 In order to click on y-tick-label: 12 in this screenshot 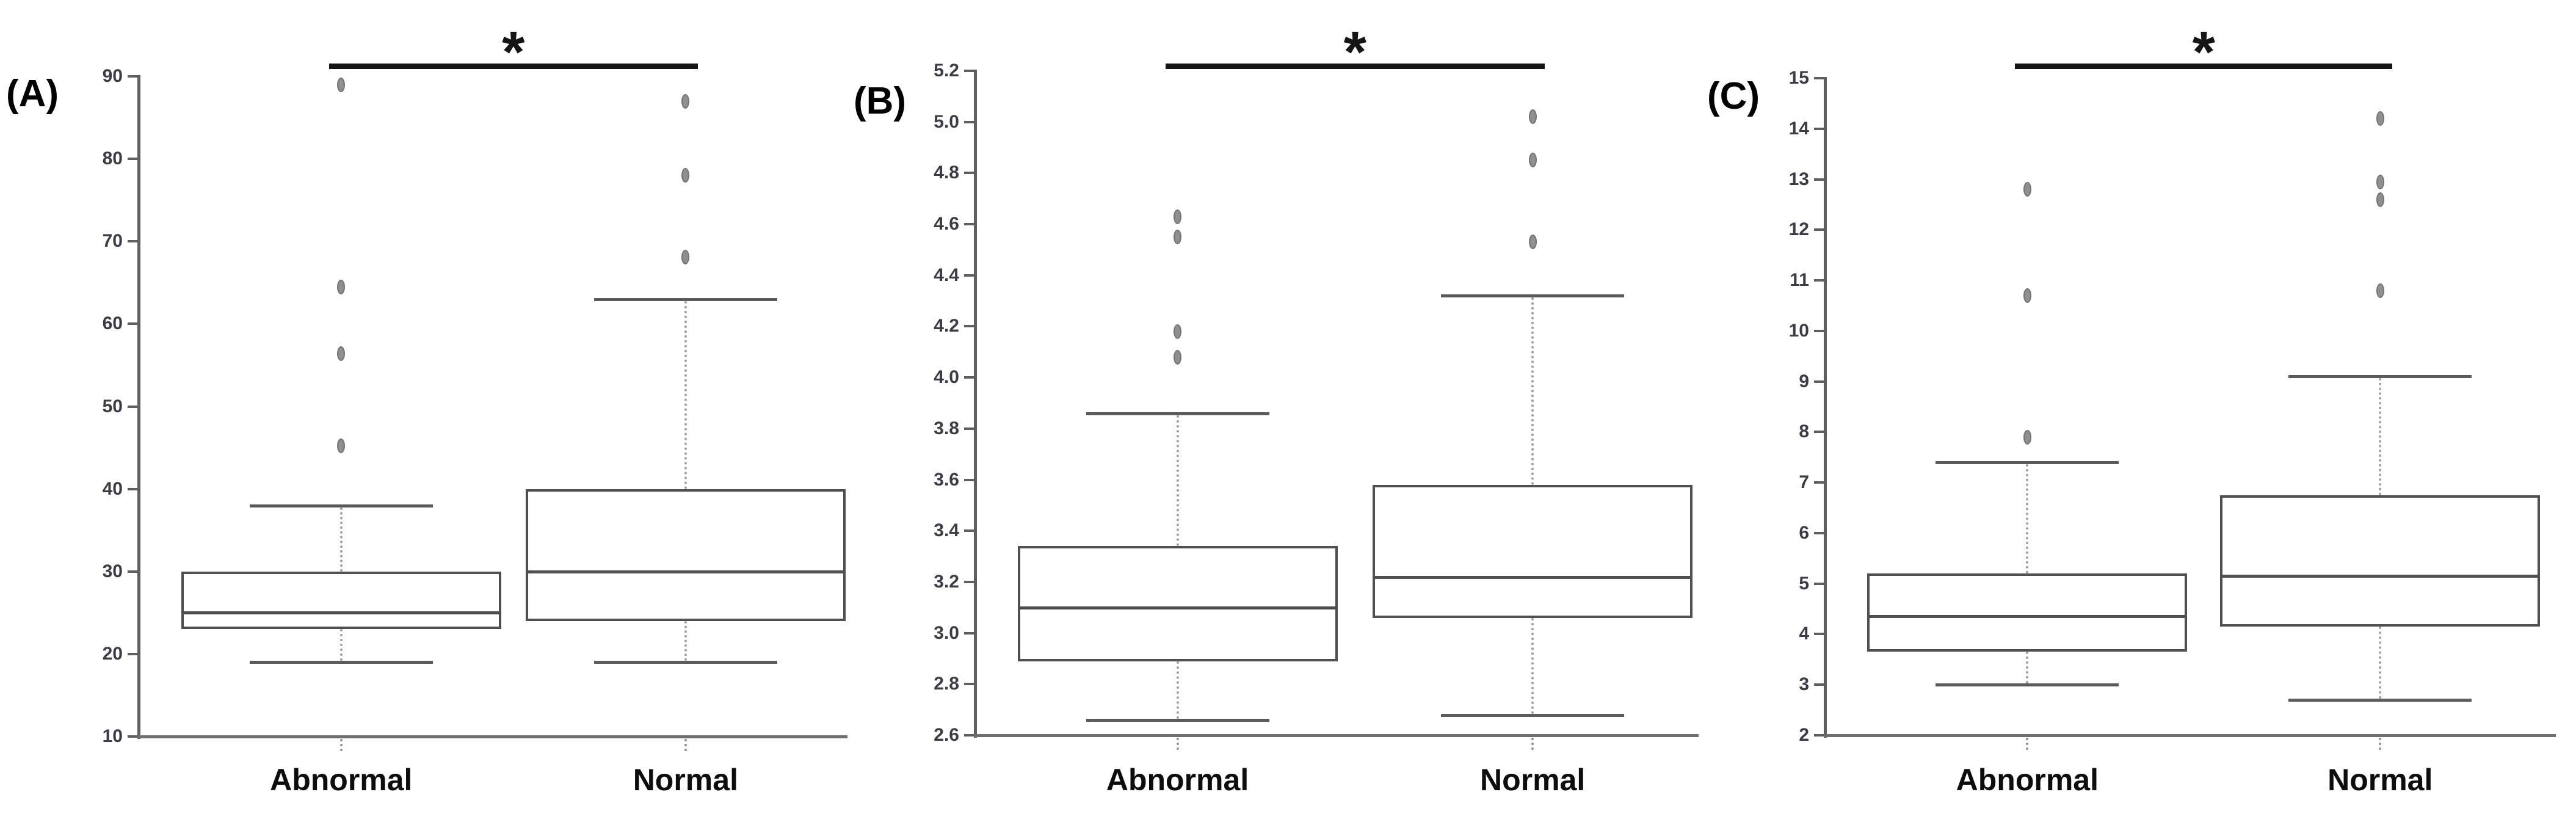, I will do `click(1798, 230)`.